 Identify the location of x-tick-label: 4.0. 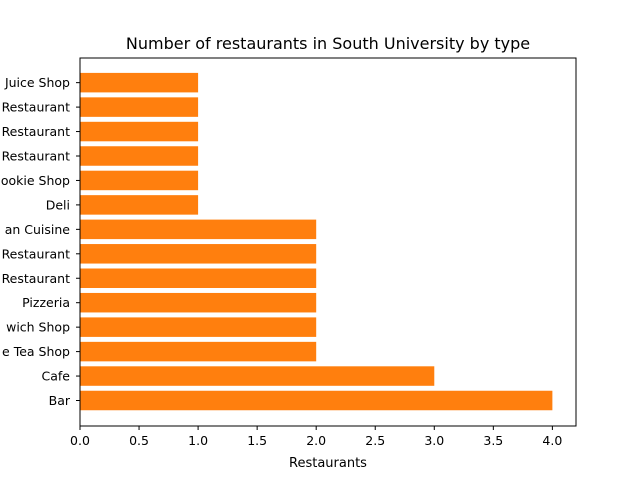
(552, 440).